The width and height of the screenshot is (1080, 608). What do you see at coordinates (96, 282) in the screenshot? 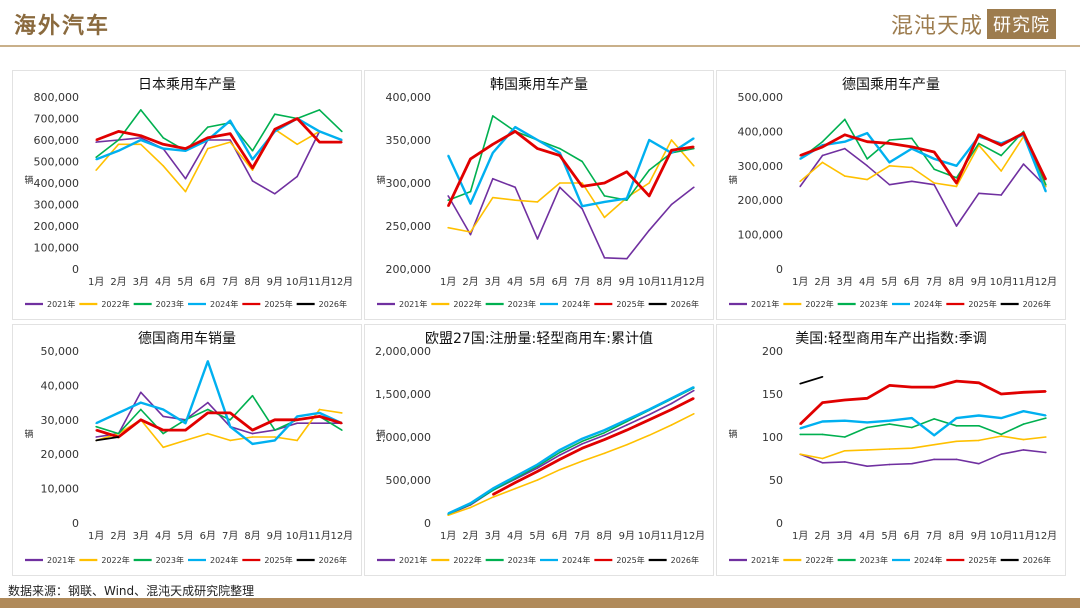
I see `x-tick-label: 1月` at bounding box center [96, 282].